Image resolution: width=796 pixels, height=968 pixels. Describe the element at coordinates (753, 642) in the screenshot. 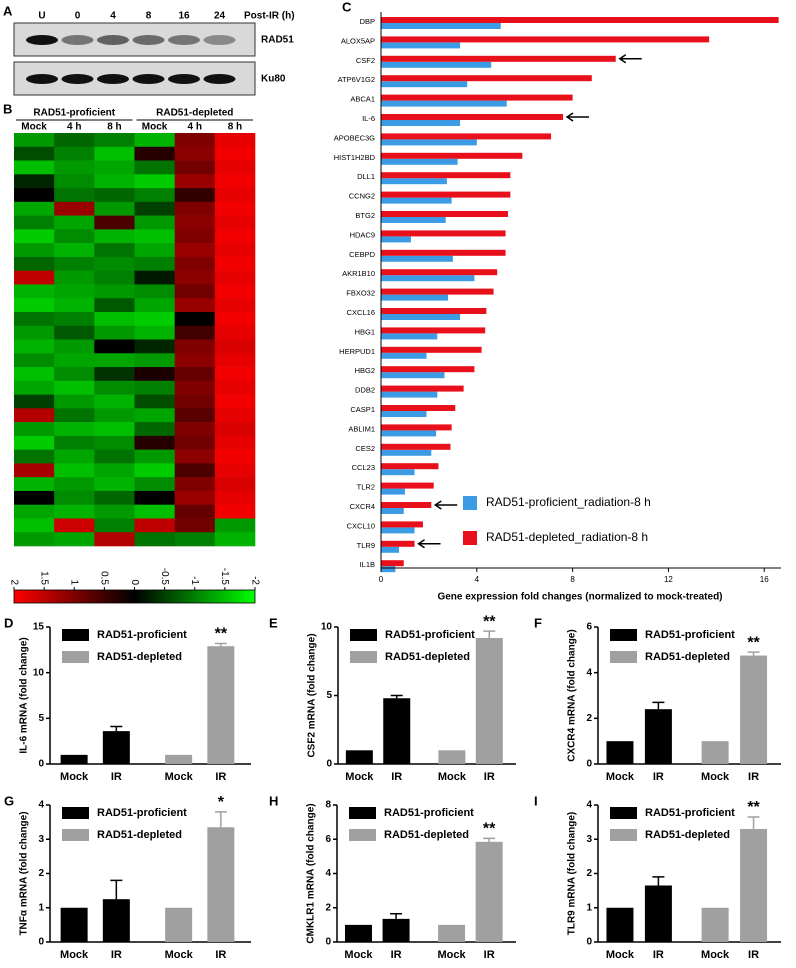

I see `significance: **` at that location.